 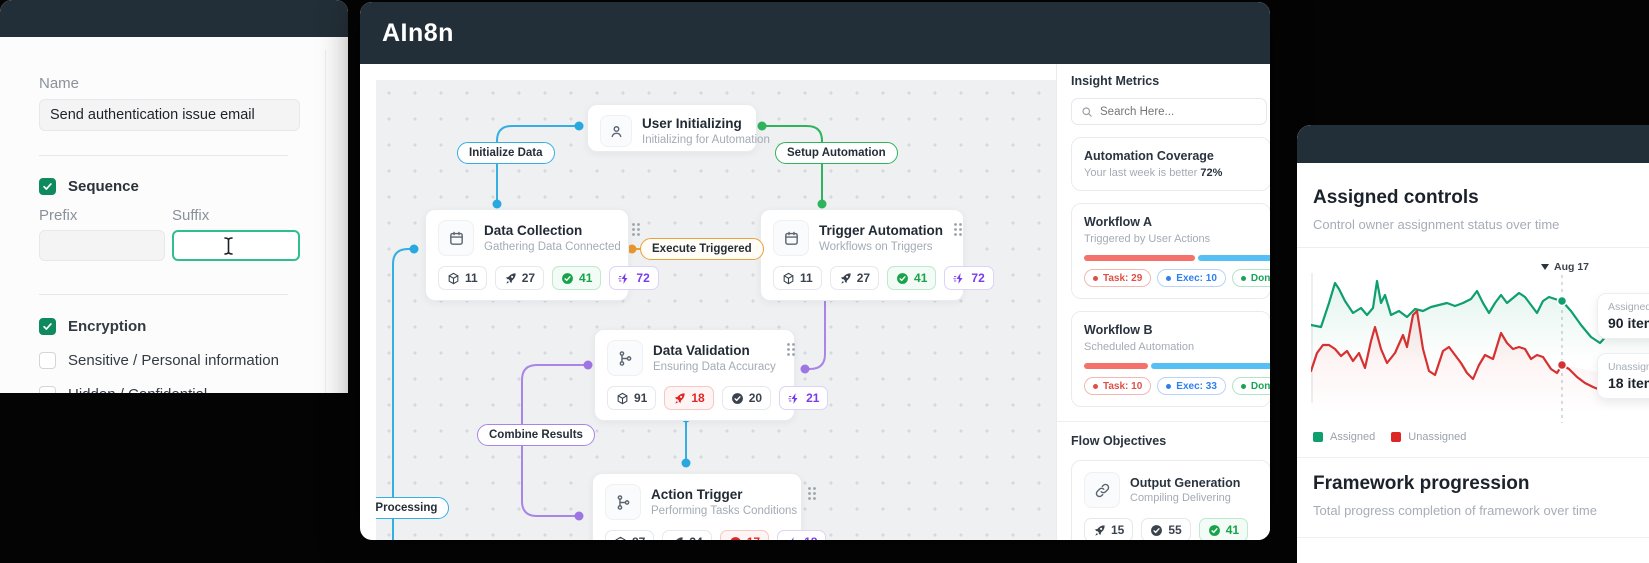 What do you see at coordinates (1185, 483) in the screenshot?
I see `objective-title: Output Generation` at bounding box center [1185, 483].